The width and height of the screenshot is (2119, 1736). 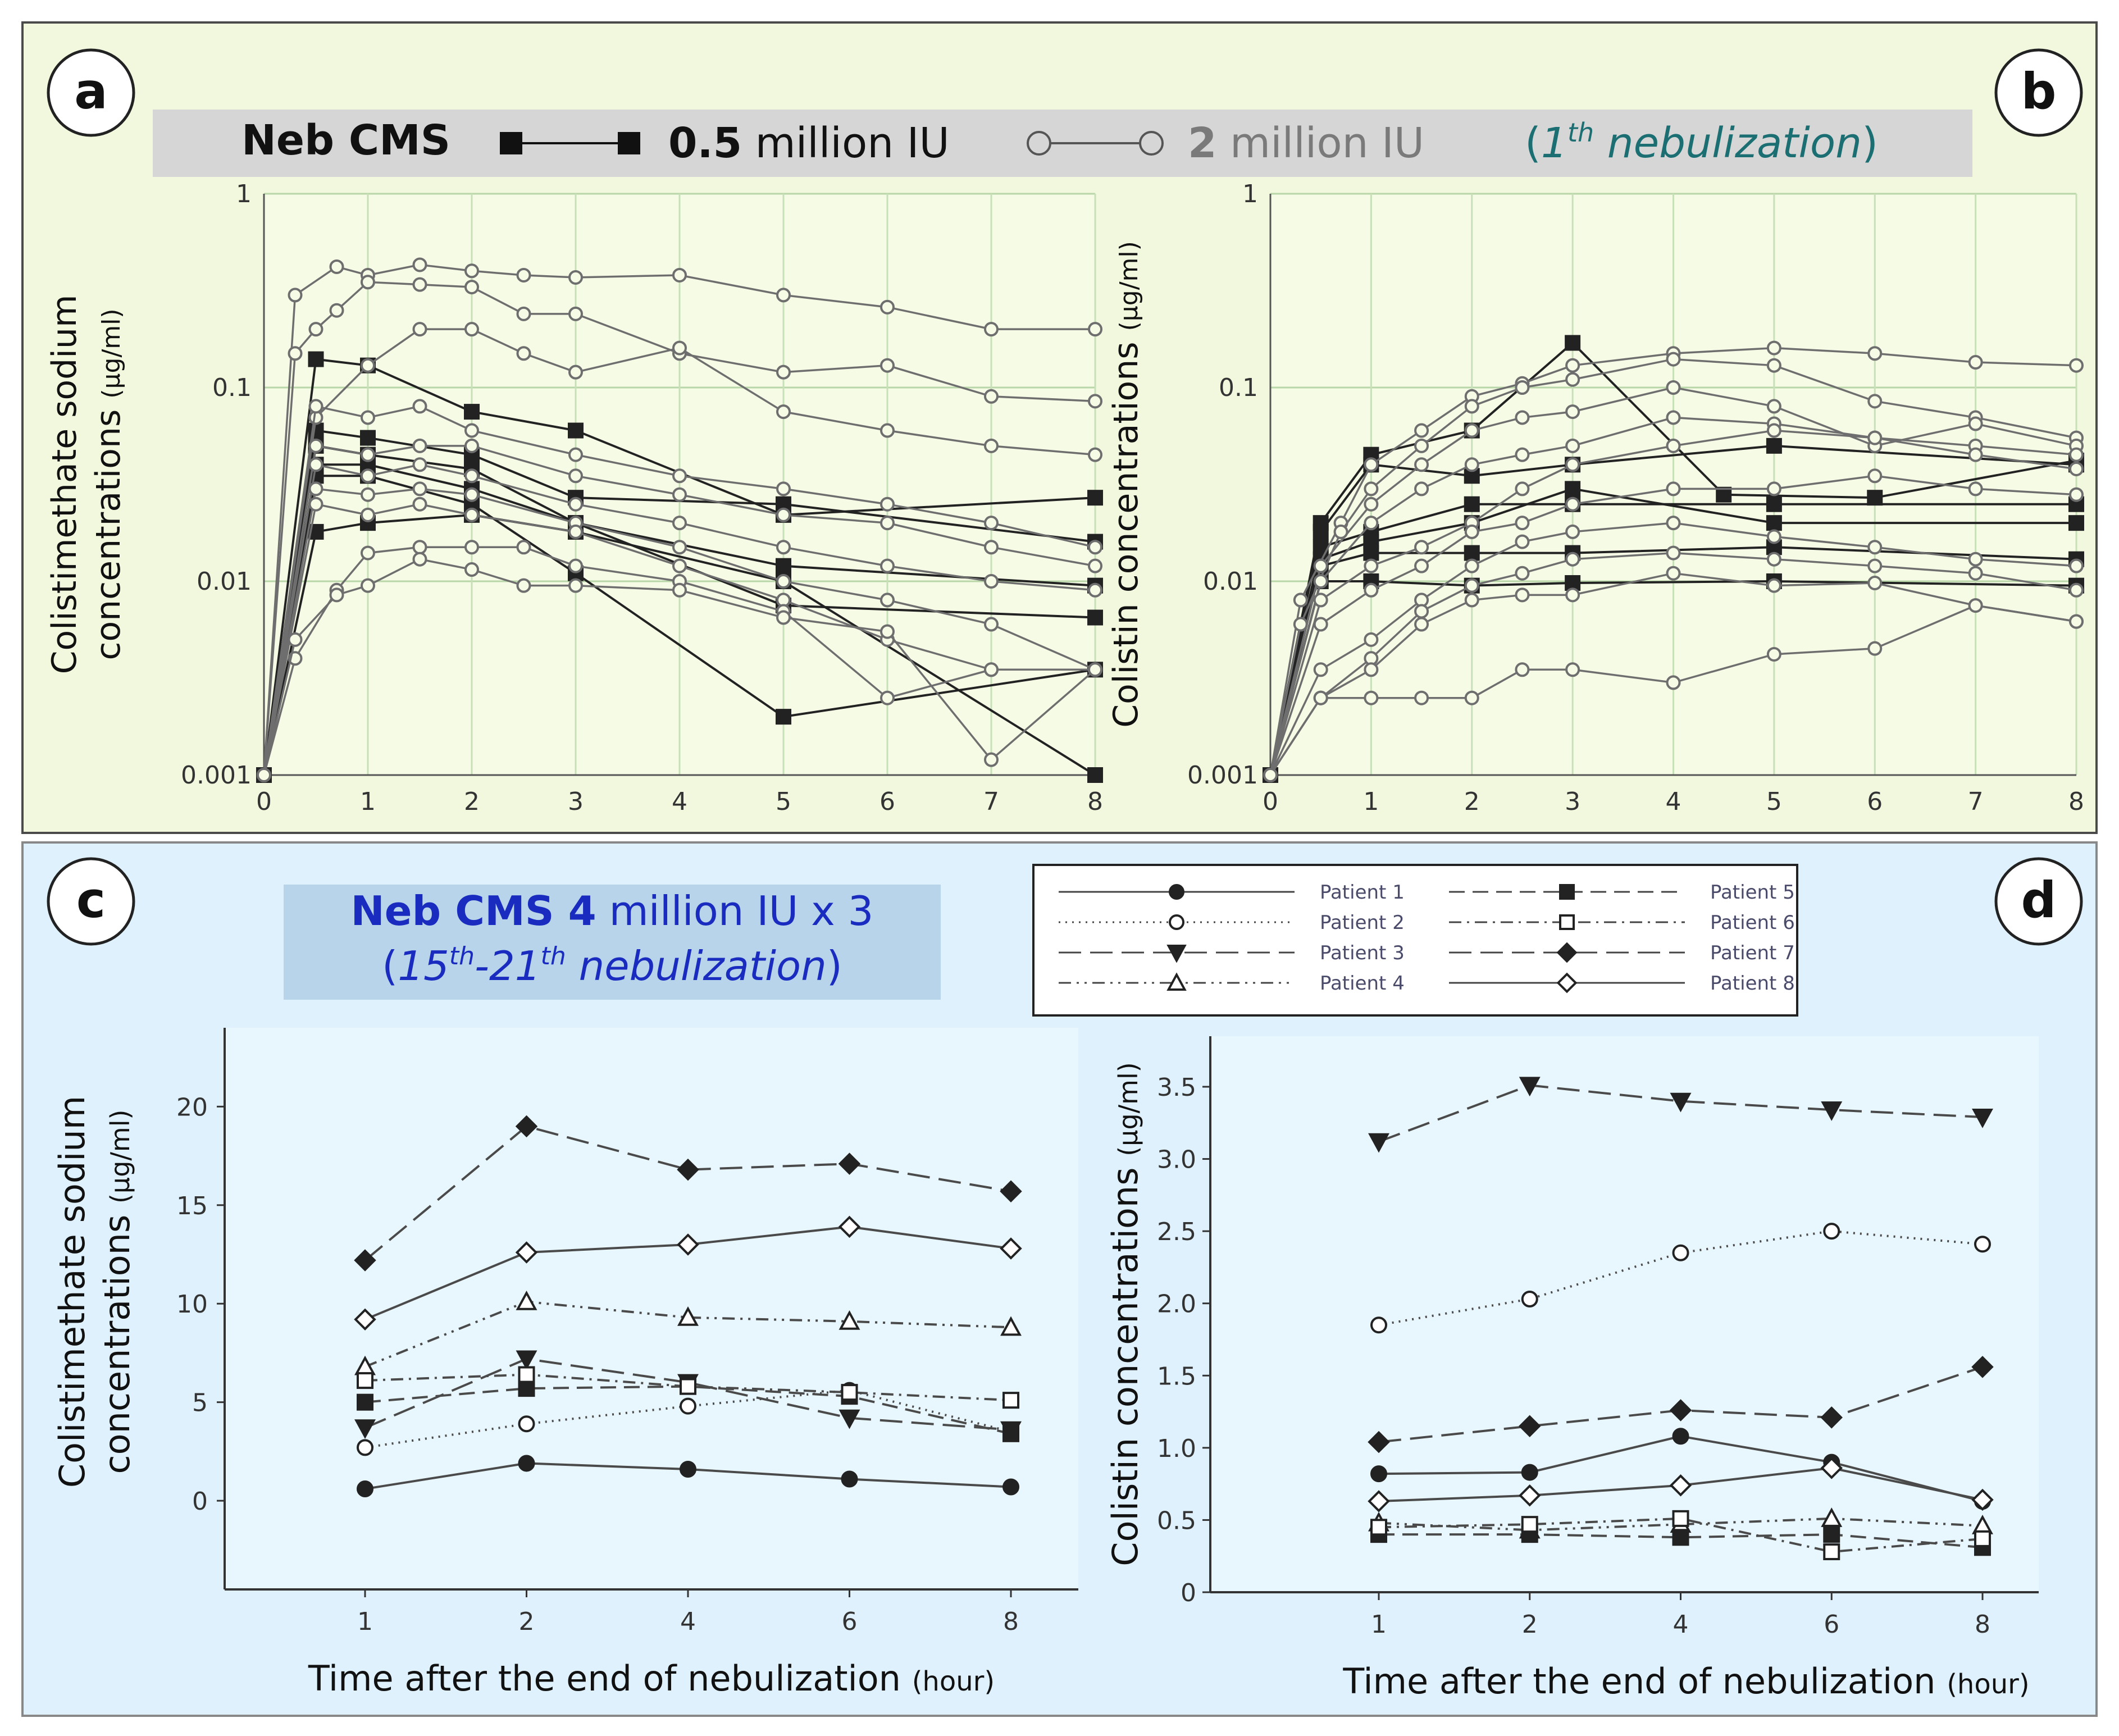 What do you see at coordinates (1177, 1448) in the screenshot?
I see `y-tick-label: 1.0` at bounding box center [1177, 1448].